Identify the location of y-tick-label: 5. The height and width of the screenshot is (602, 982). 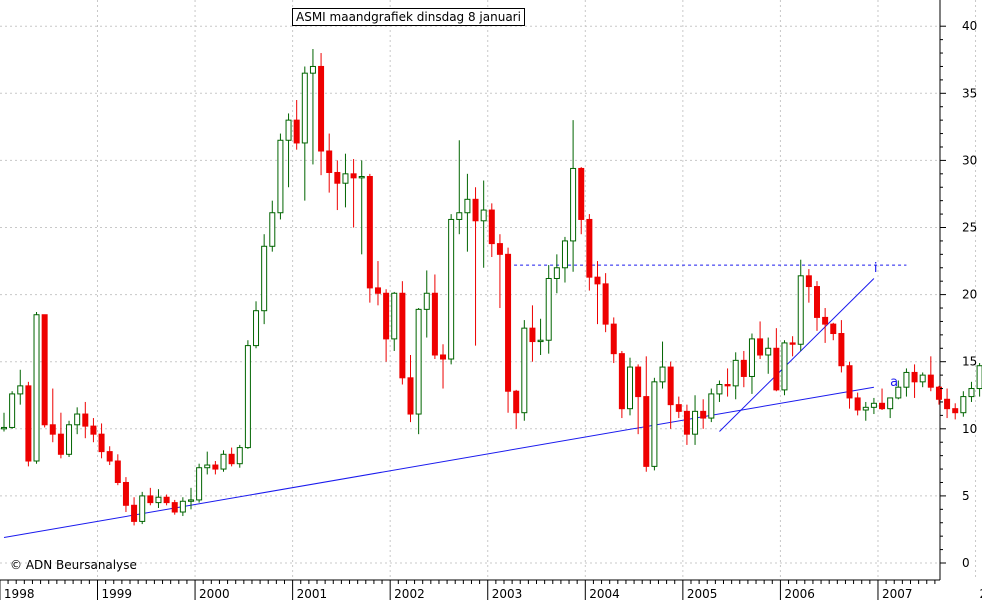
(966, 496).